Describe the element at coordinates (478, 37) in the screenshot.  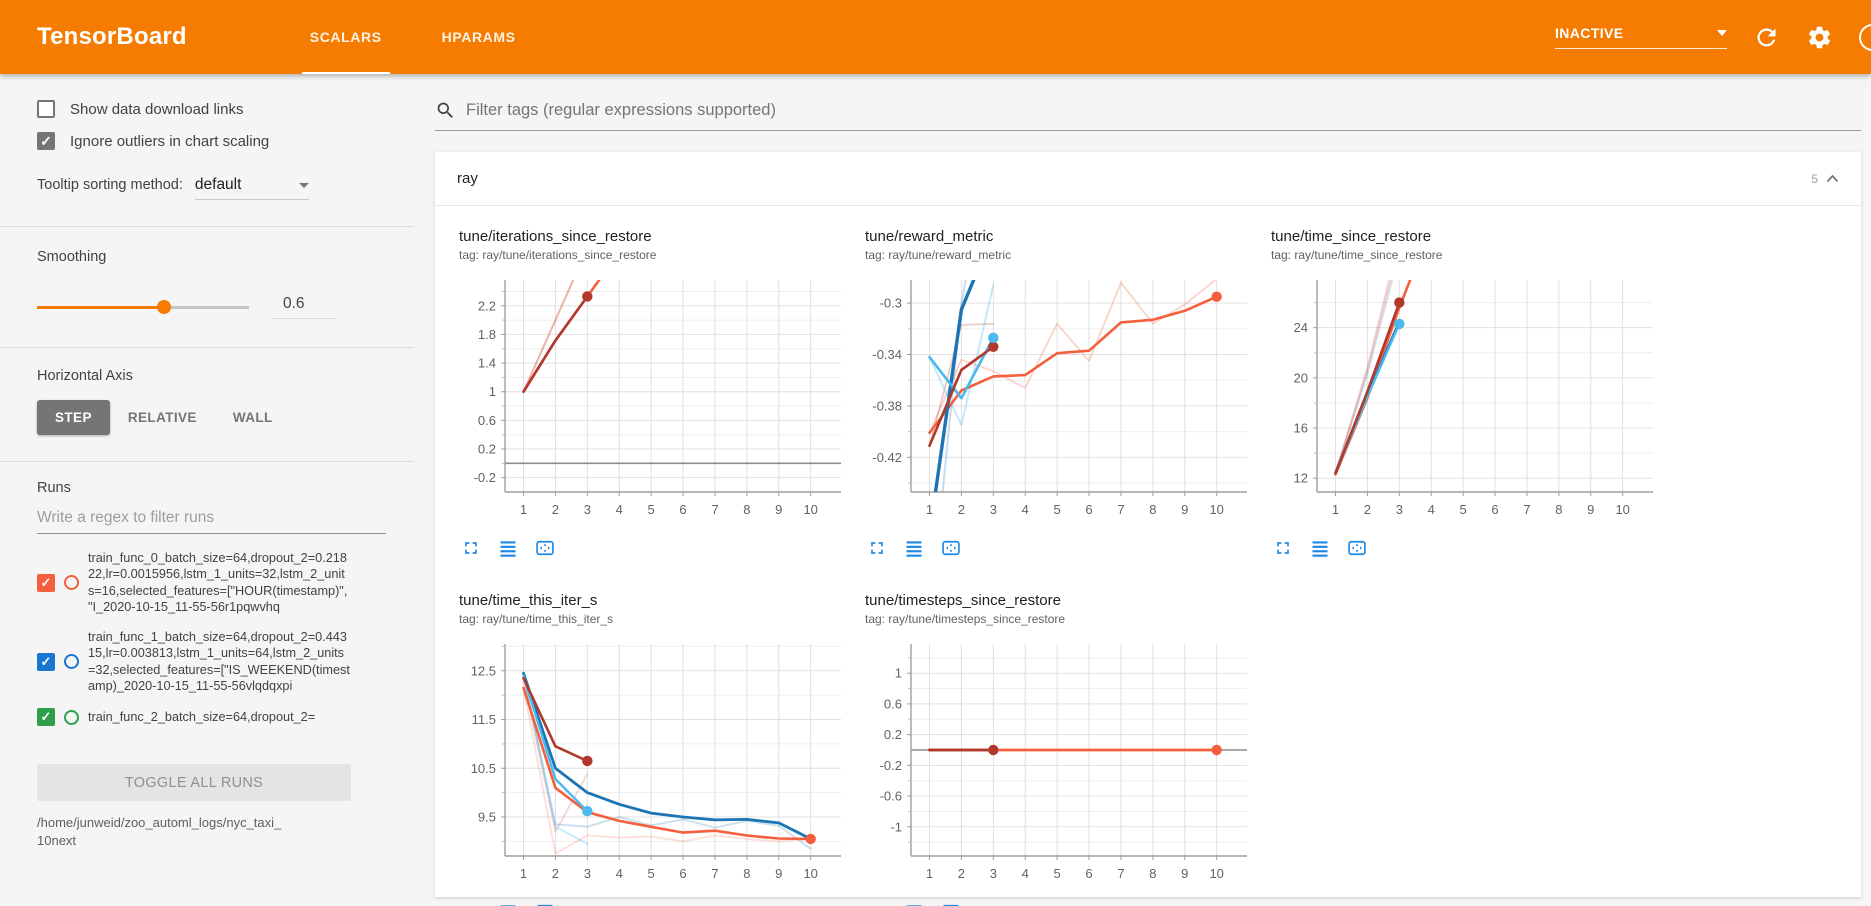
I see `tab-hparams: HPARAMS` at that location.